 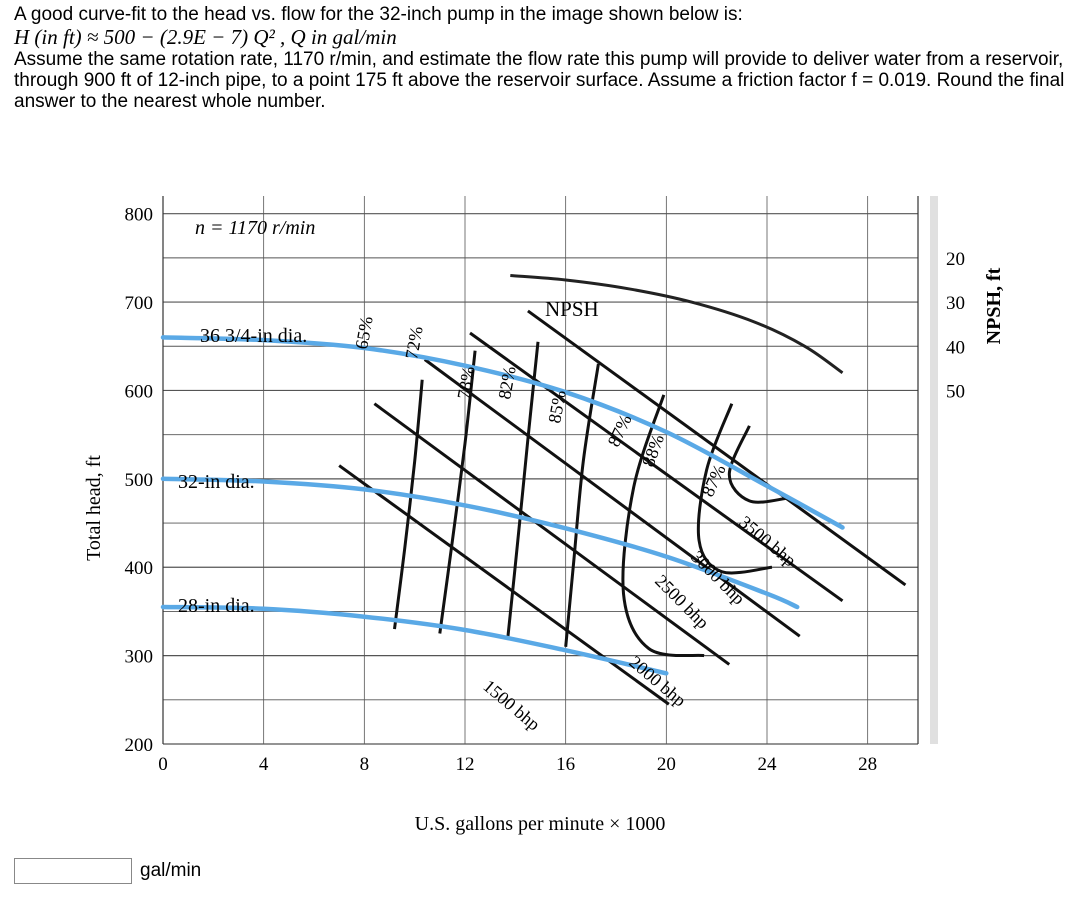 What do you see at coordinates (264, 764) in the screenshot?
I see `x-tick-label: 4` at bounding box center [264, 764].